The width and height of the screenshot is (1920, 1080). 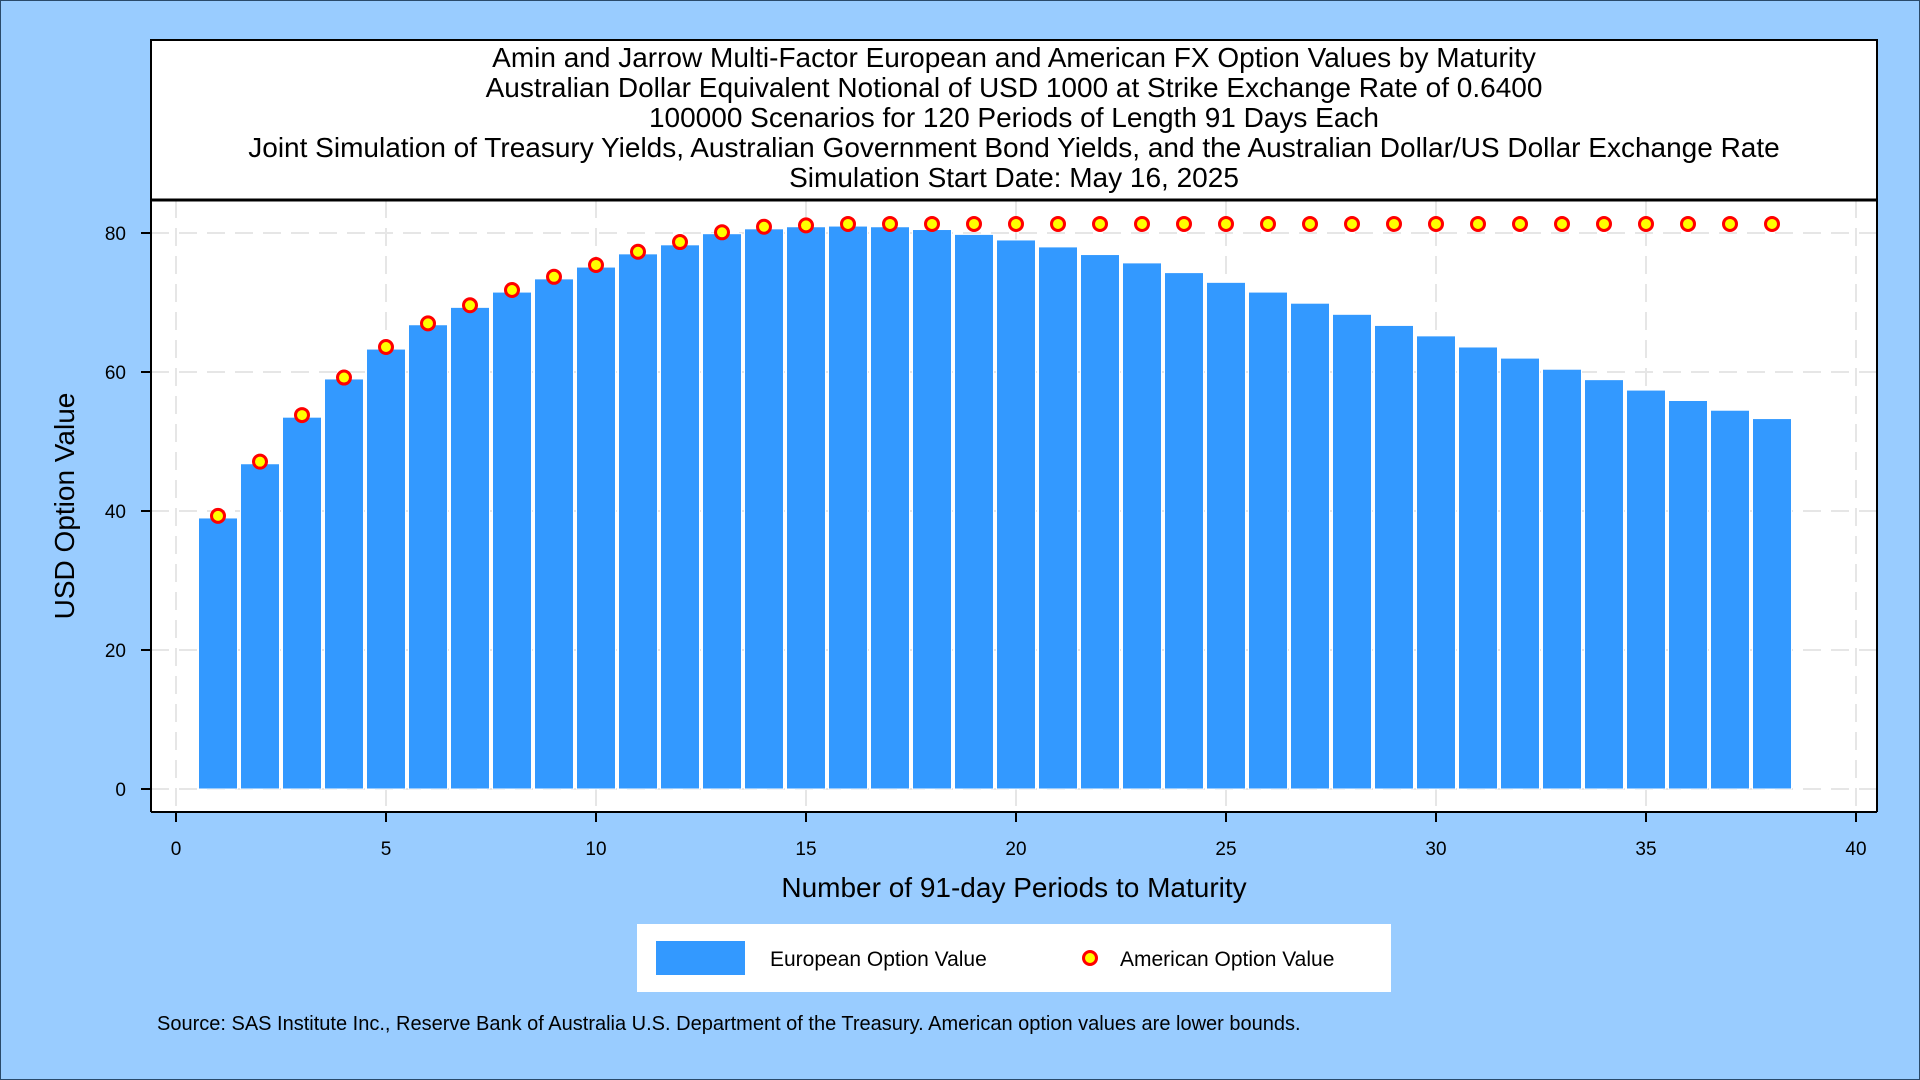 What do you see at coordinates (128, 512) in the screenshot?
I see `y-ticks-group: 0 20 40 60 80` at bounding box center [128, 512].